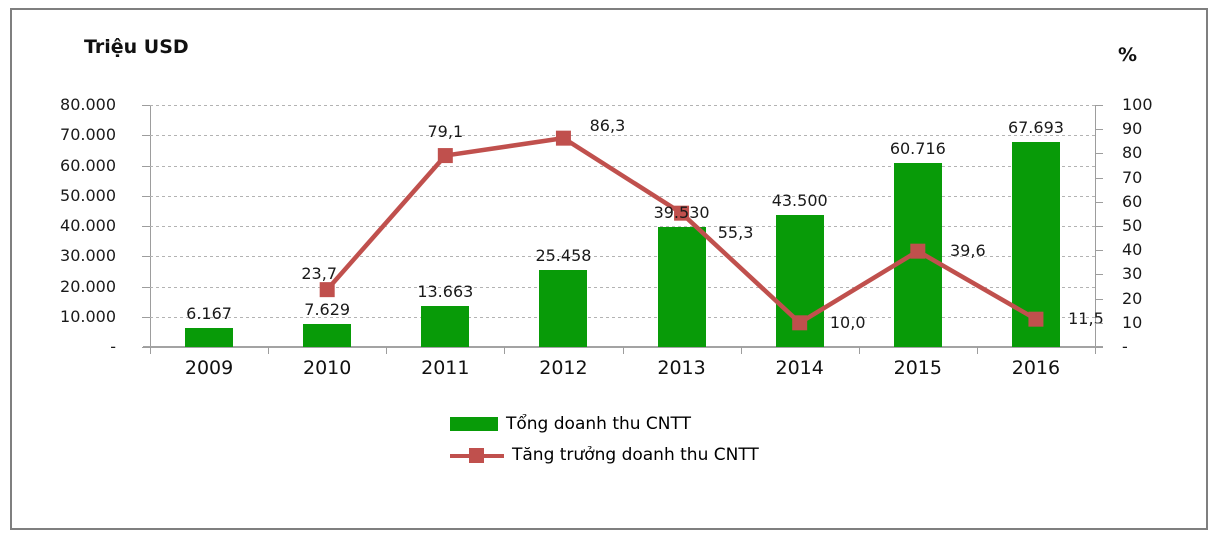  Describe the element at coordinates (445, 368) in the screenshot. I see `x-axis-label-2011: 2011` at that location.